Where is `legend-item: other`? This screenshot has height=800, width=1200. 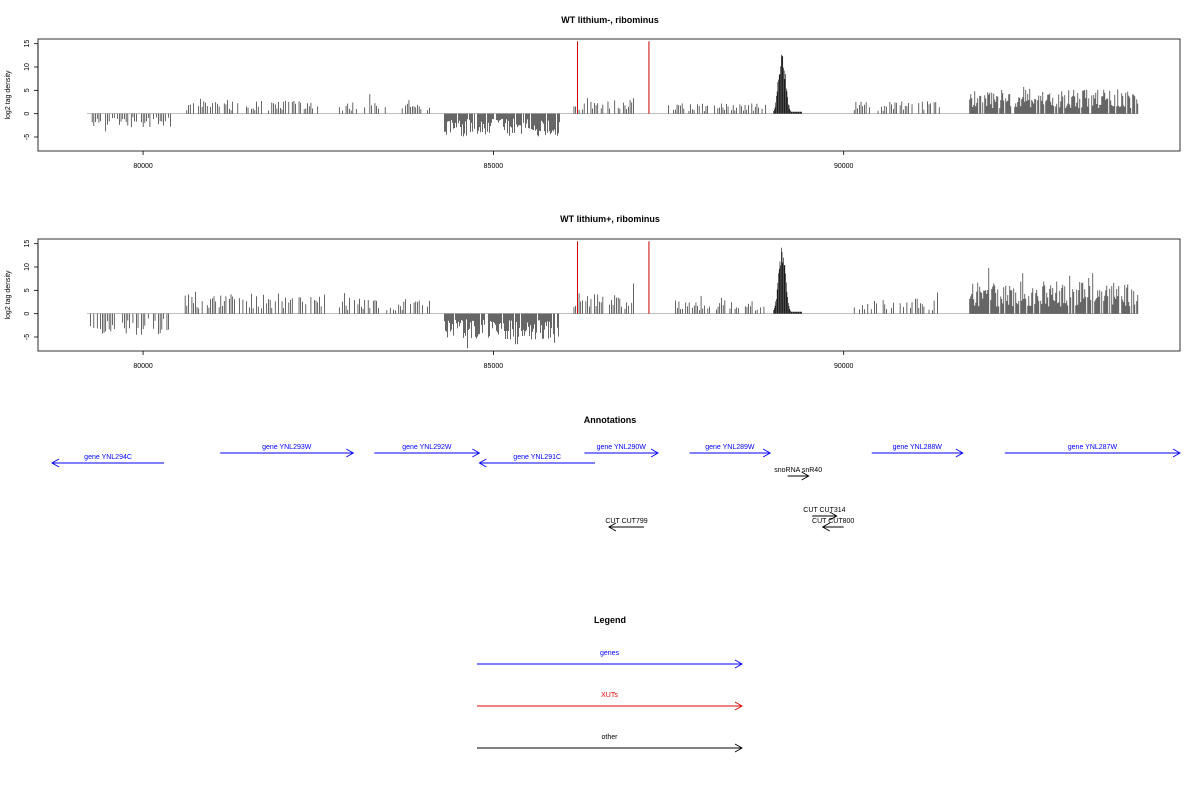 legend-item: other is located at coordinates (610, 743).